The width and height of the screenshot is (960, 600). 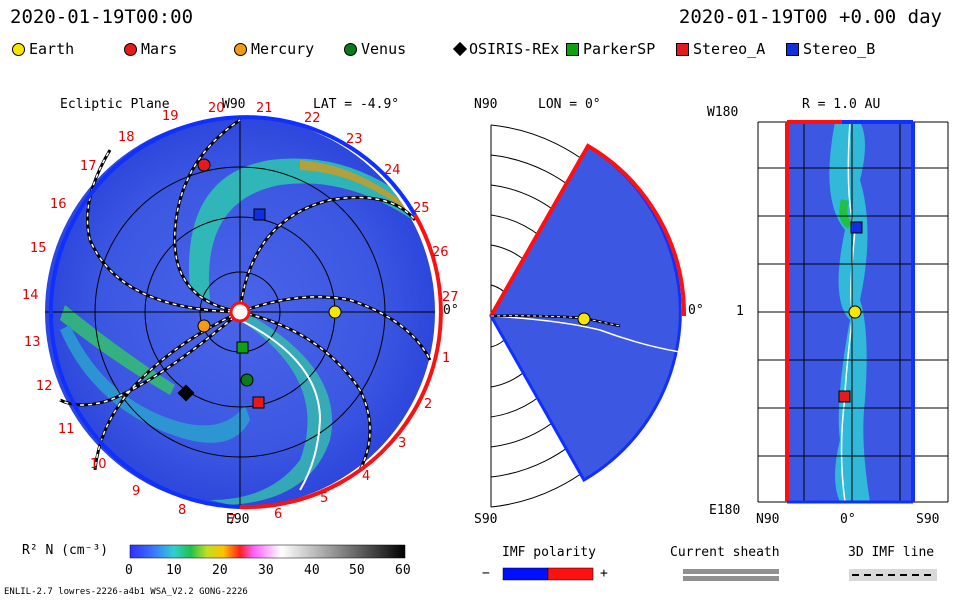 I want to click on radial-x-mid: 0°, so click(x=848, y=519).